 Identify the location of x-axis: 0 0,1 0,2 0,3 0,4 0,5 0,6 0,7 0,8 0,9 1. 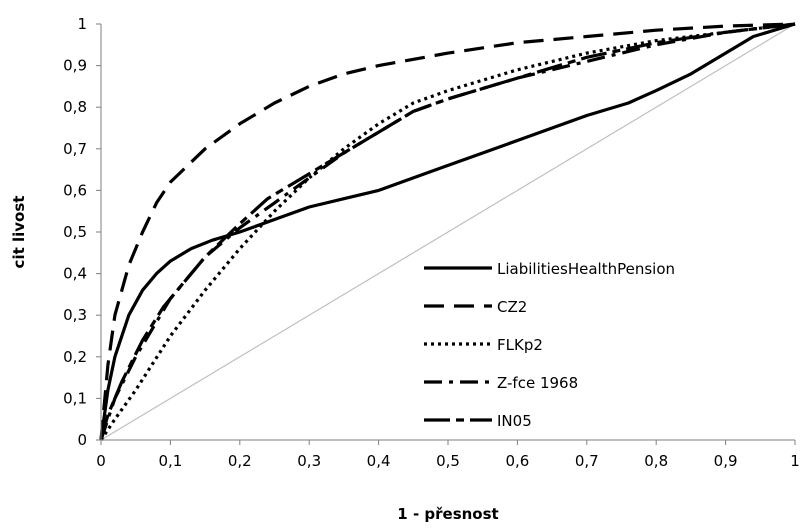
(448, 454).